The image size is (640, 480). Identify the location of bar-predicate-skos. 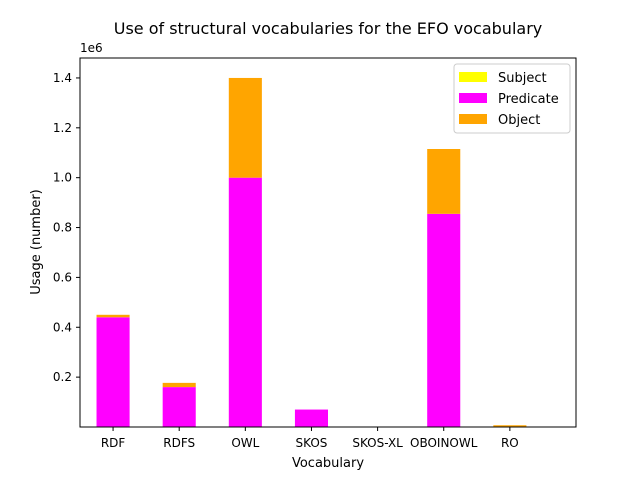
(311, 418).